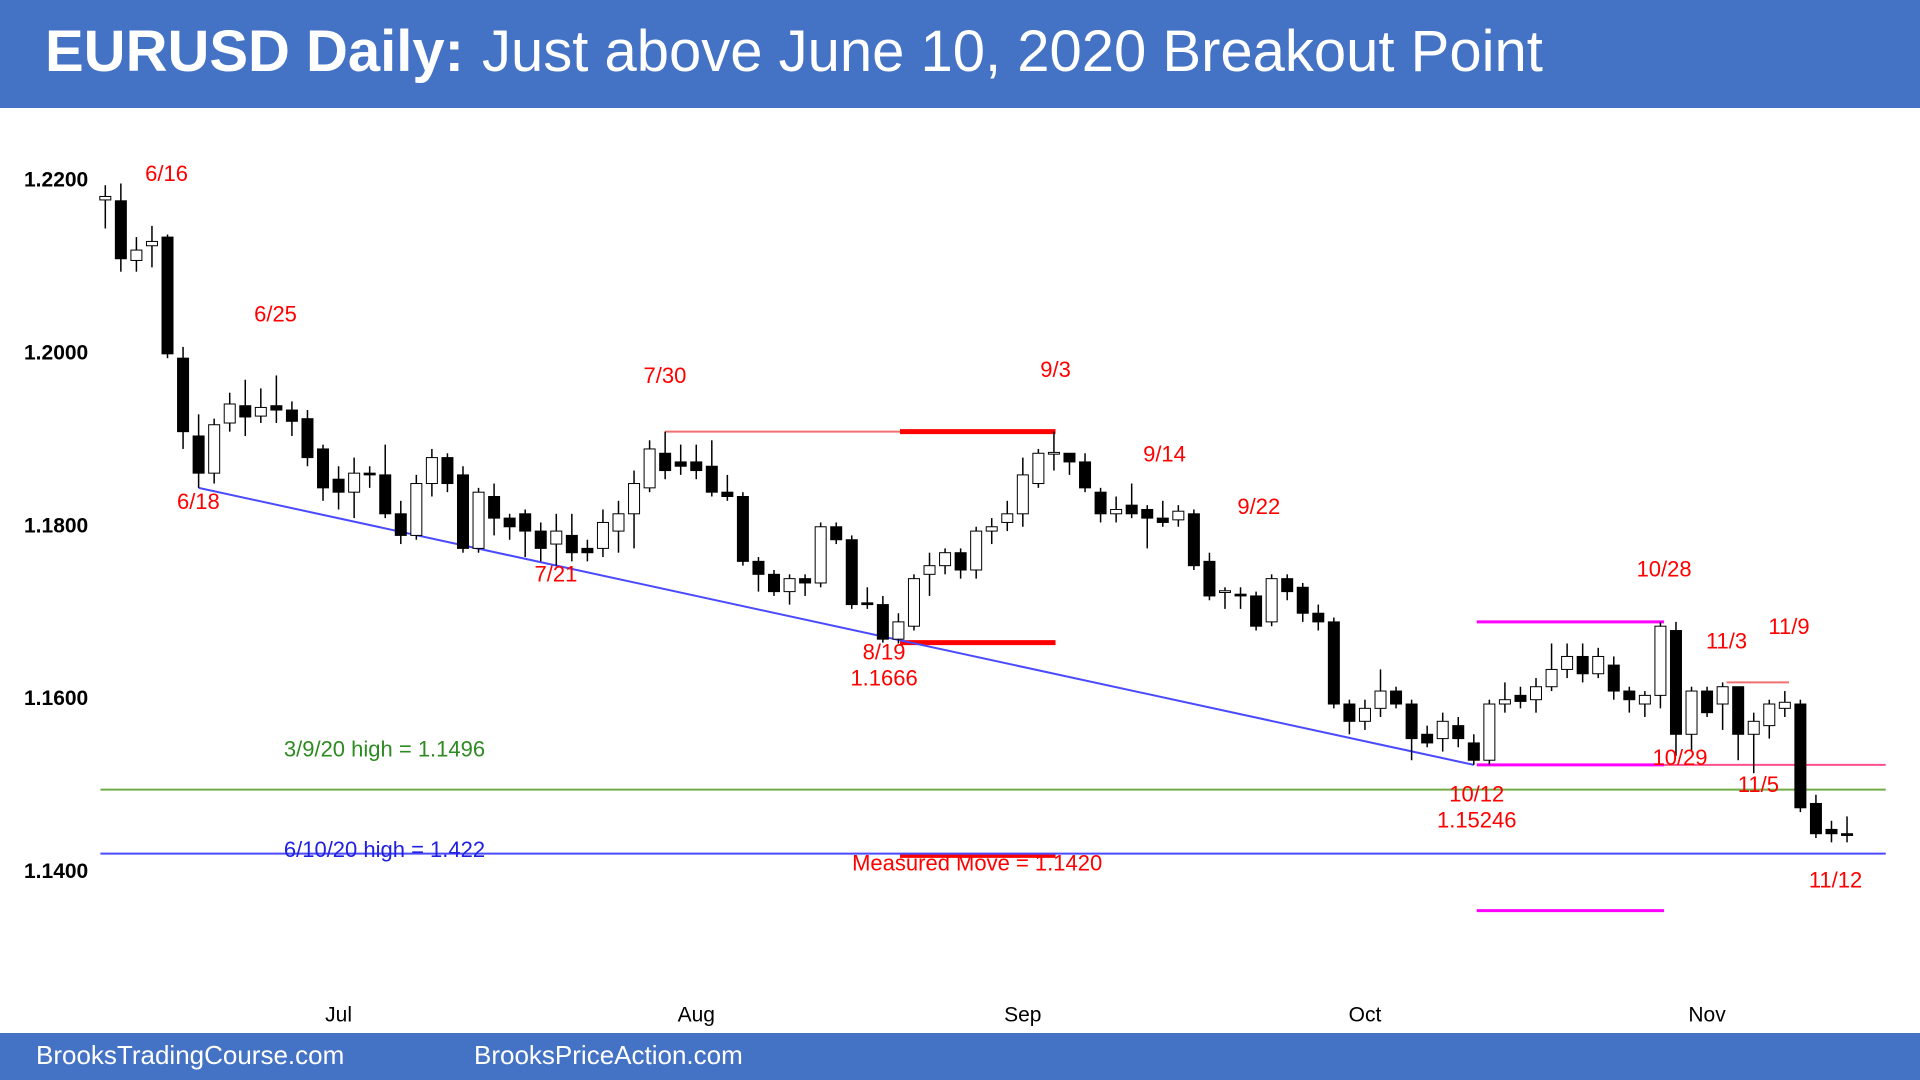  Describe the element at coordinates (1707, 1015) in the screenshot. I see `x-tick-label: Nov` at that location.